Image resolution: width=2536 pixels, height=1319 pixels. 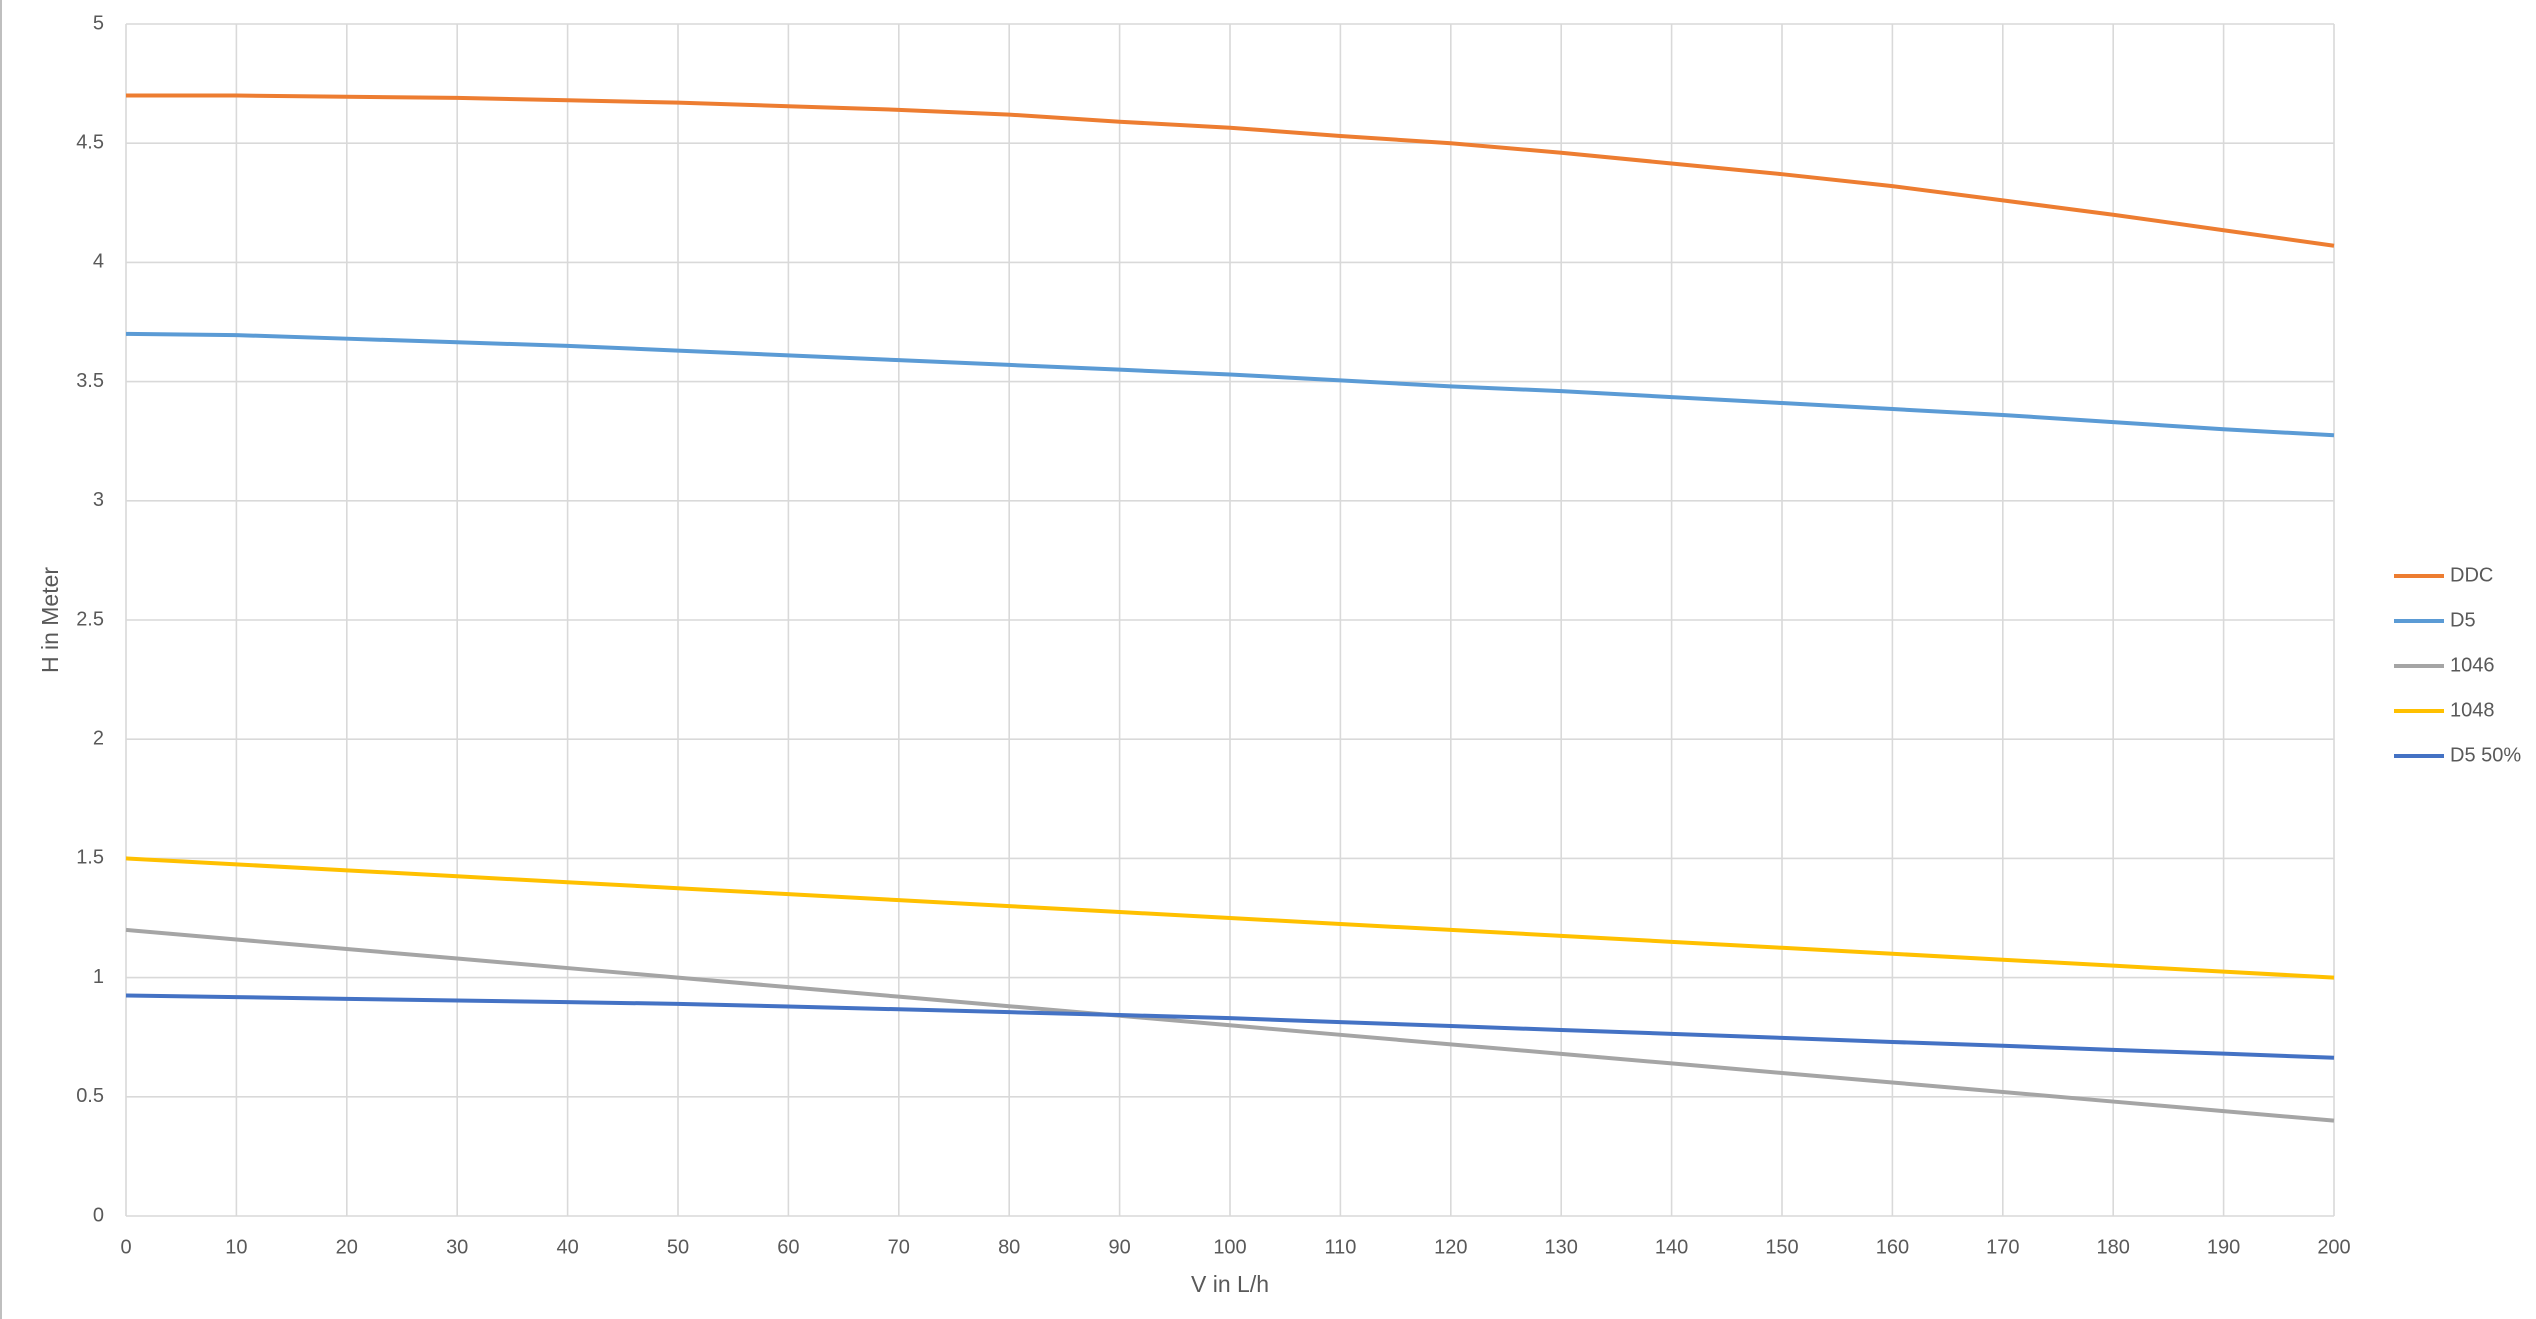 I want to click on legend-label: 1048, so click(x=2472, y=710).